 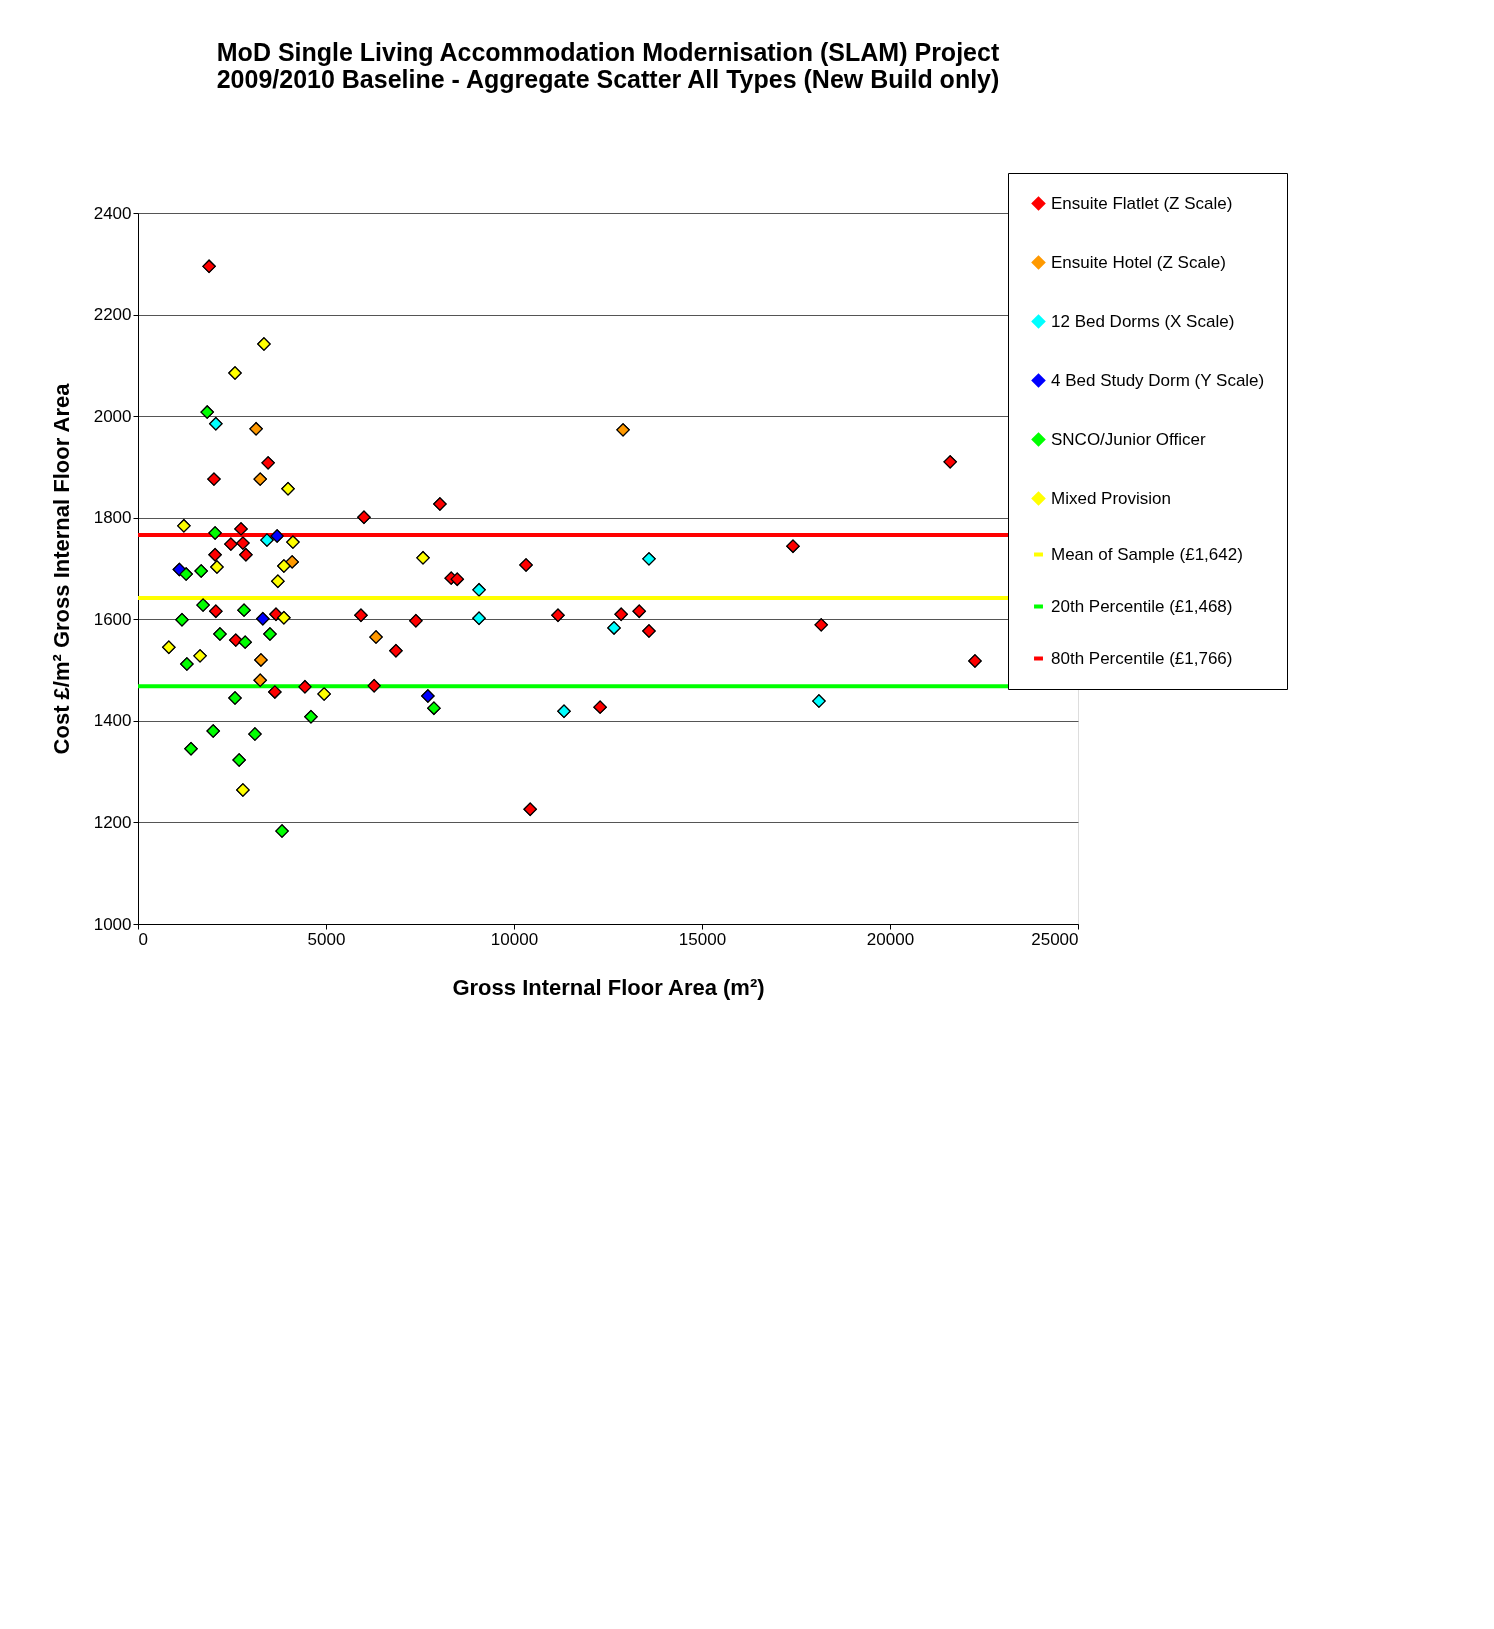 I want to click on y-tick-label: 1800, so click(x=112, y=518).